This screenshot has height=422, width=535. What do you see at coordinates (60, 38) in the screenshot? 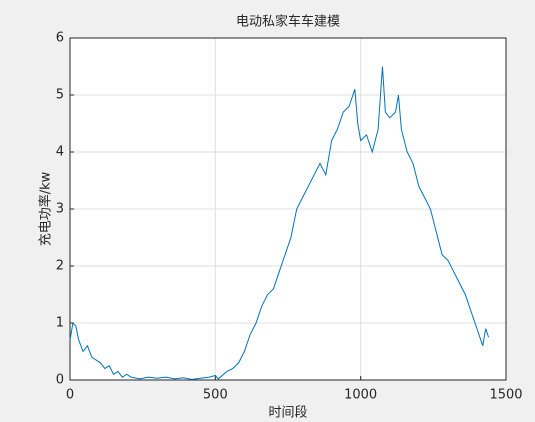
I see `y-tick-label: 6` at bounding box center [60, 38].